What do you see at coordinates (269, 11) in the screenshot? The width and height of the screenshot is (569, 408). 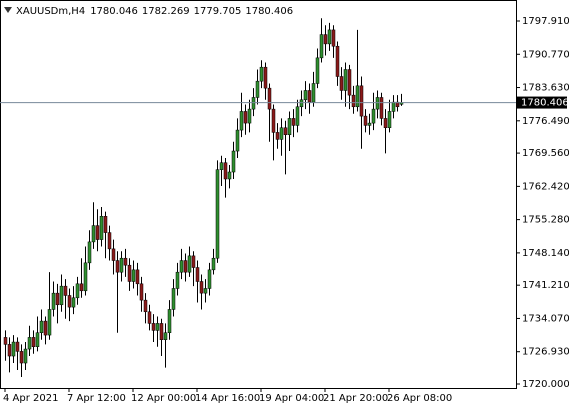 I see `header-close: 1780.406` at bounding box center [269, 11].